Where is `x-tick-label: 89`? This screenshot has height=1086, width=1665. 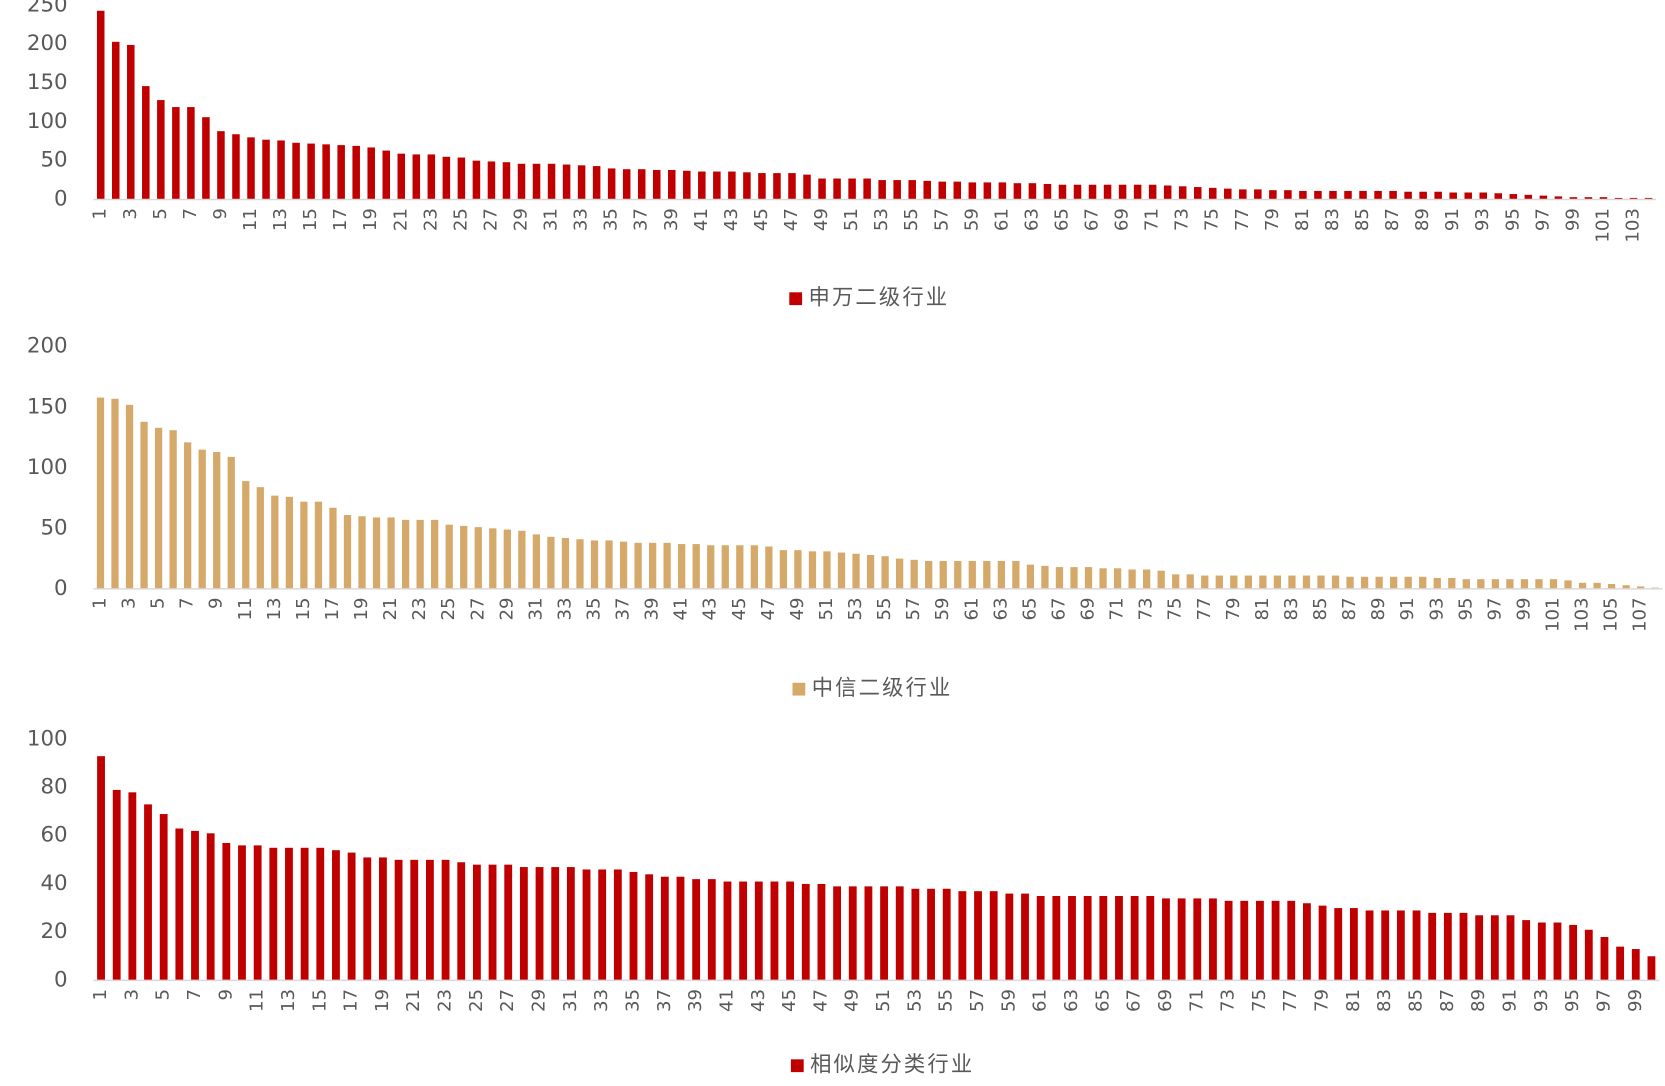 x-tick-label: 89 is located at coordinates (1422, 219).